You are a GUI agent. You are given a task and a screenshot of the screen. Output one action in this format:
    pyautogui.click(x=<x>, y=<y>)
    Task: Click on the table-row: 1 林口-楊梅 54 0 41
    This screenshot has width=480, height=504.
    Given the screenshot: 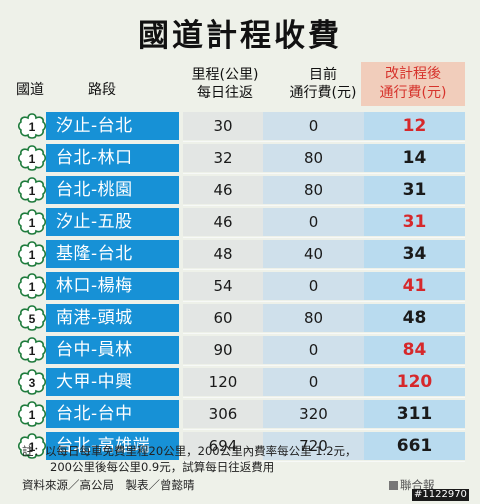 What is the action you would take?
    pyautogui.click(x=240, y=286)
    